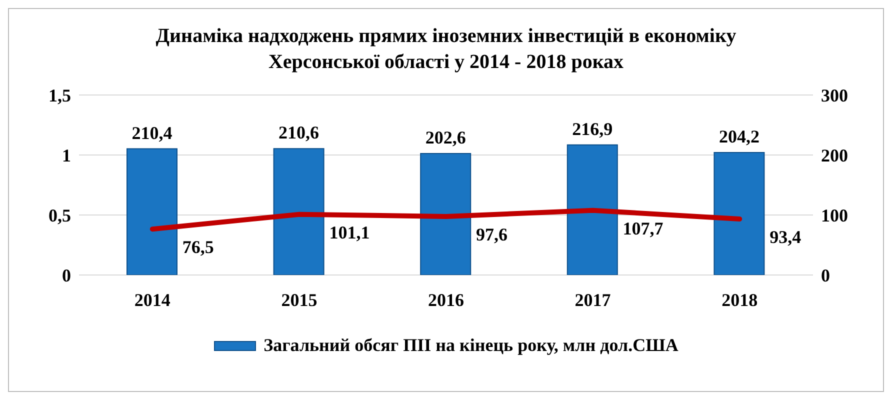 The height and width of the screenshot is (402, 894). Describe the element at coordinates (349, 232) in the screenshot. I see `data-label: 101,1` at that location.